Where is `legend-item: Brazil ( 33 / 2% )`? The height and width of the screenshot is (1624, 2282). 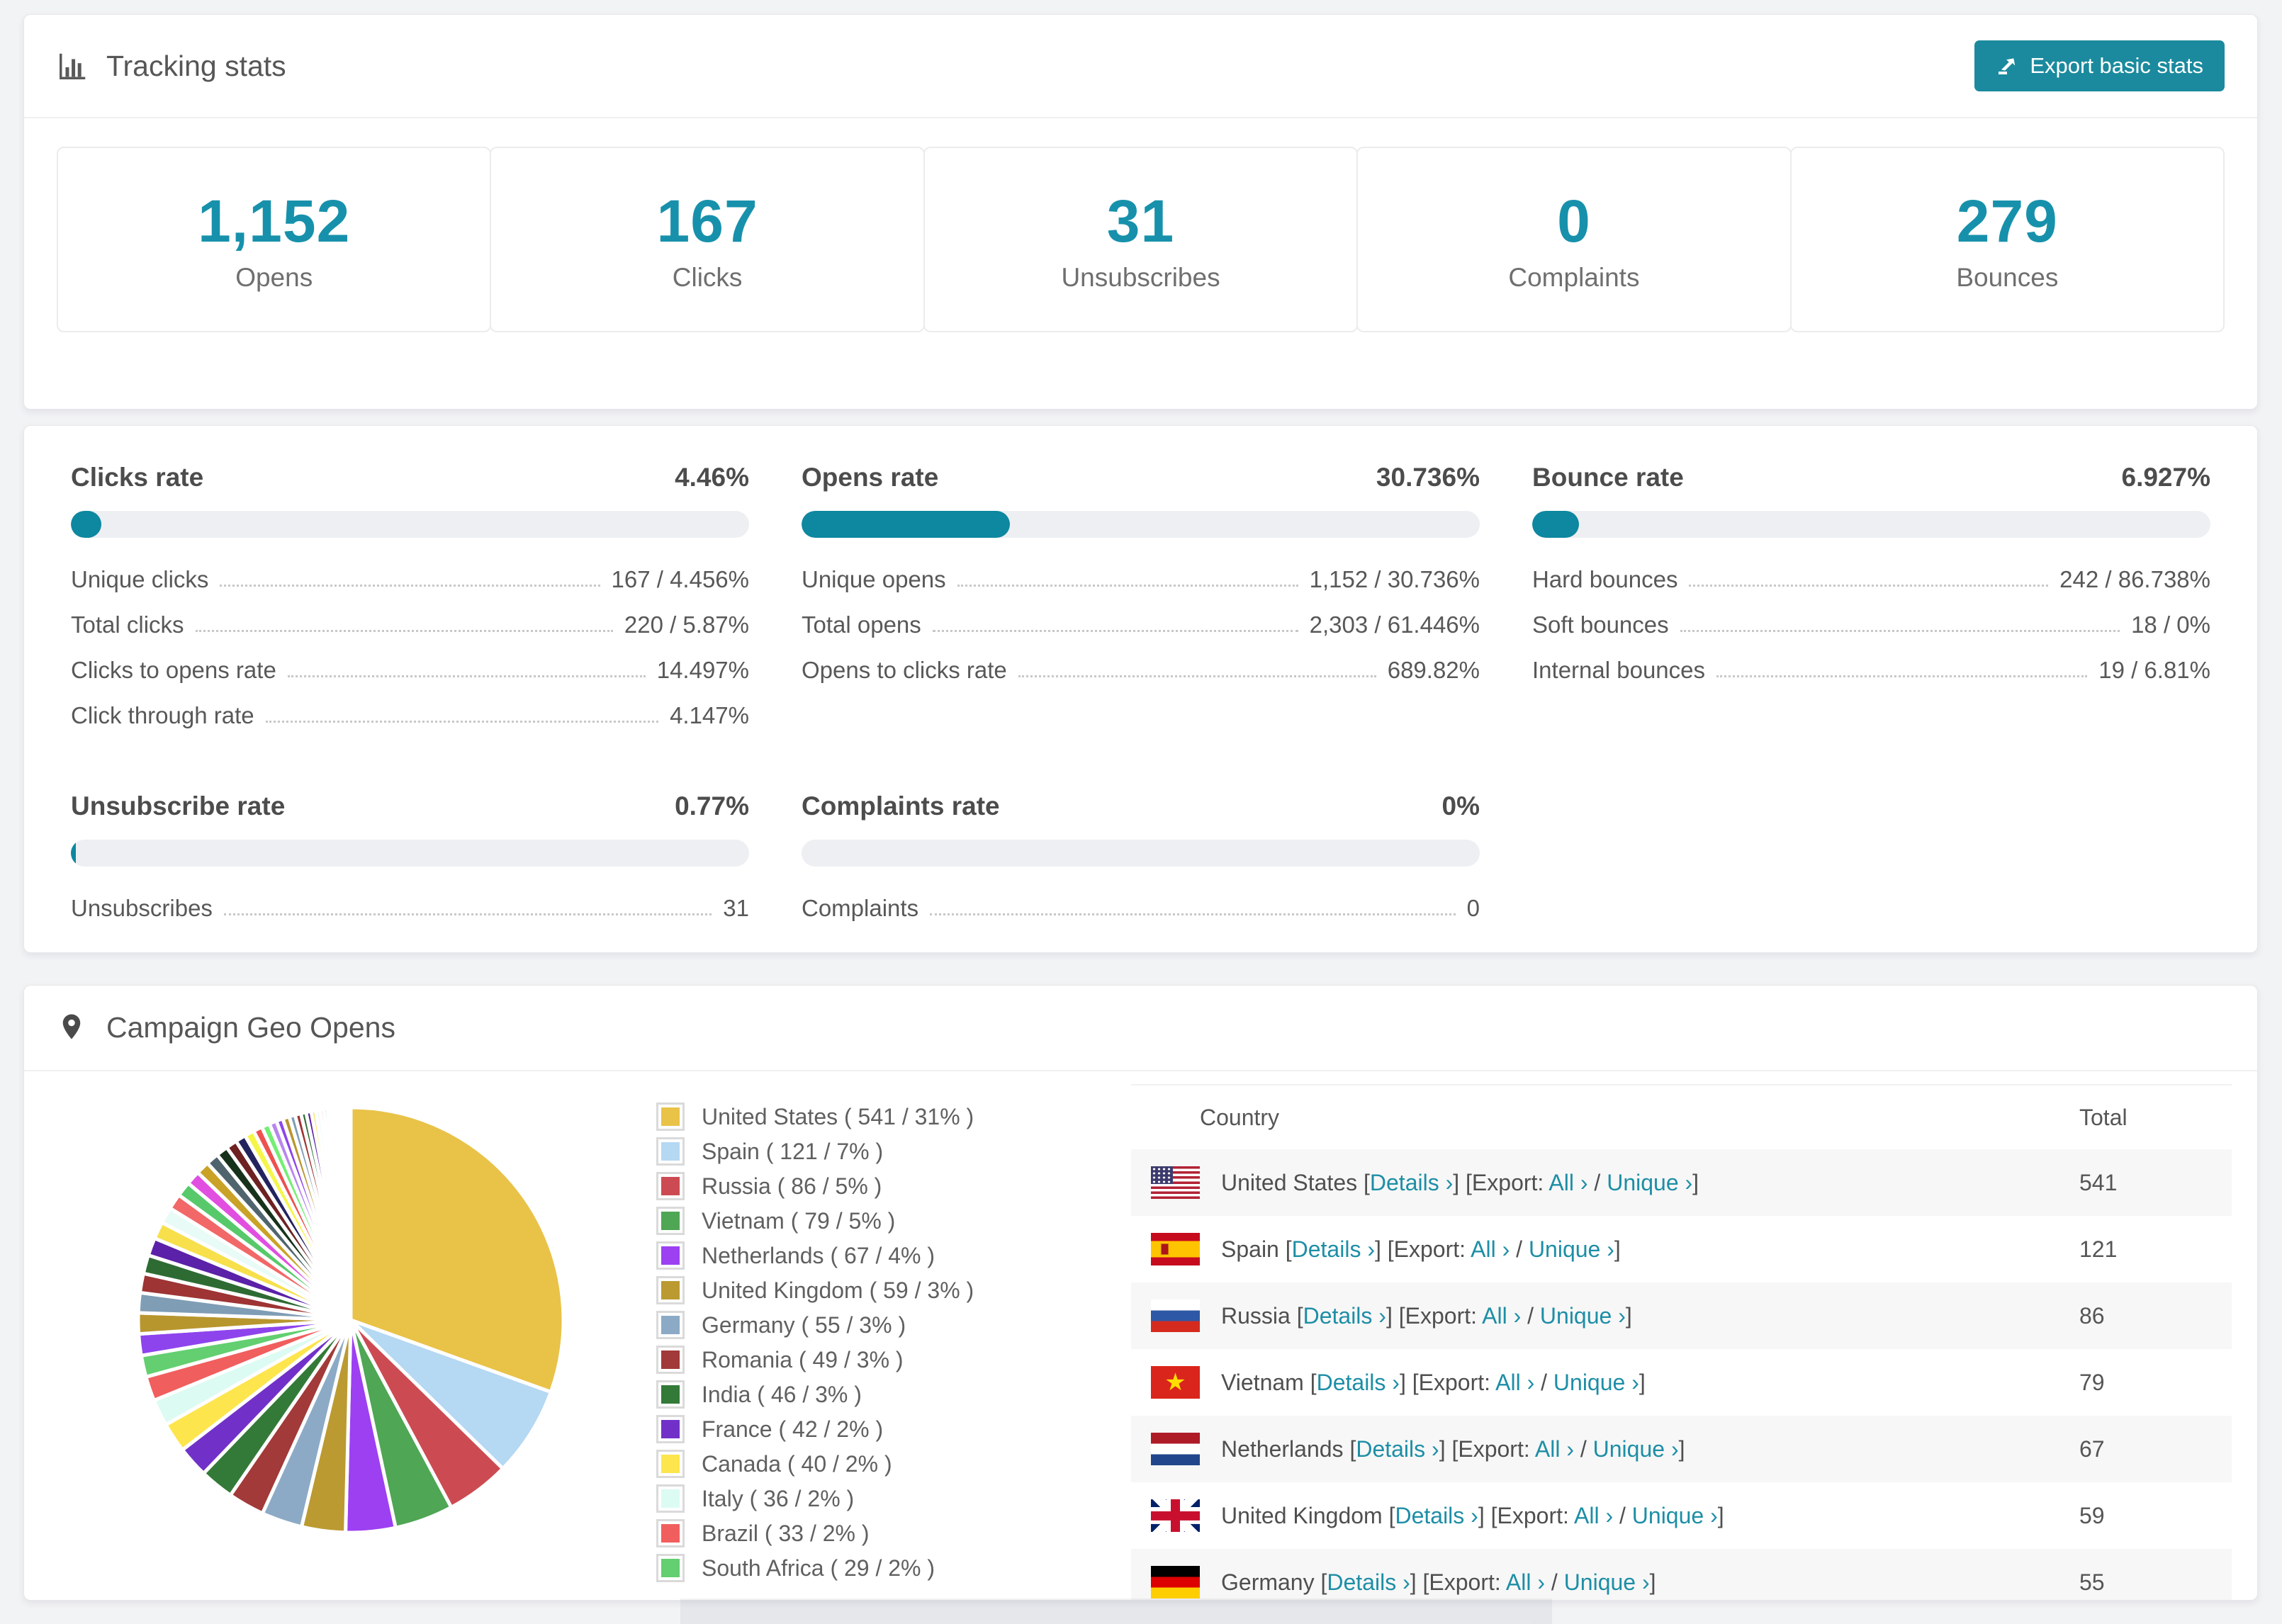
legend-item: Brazil ( 33 / 2% ) is located at coordinates (855, 1533).